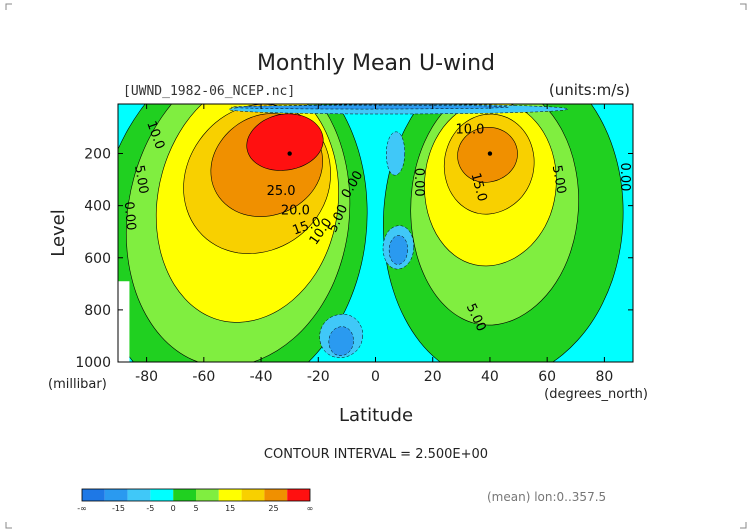  I want to click on x-axis-unit: (degrees_north), so click(596, 394).